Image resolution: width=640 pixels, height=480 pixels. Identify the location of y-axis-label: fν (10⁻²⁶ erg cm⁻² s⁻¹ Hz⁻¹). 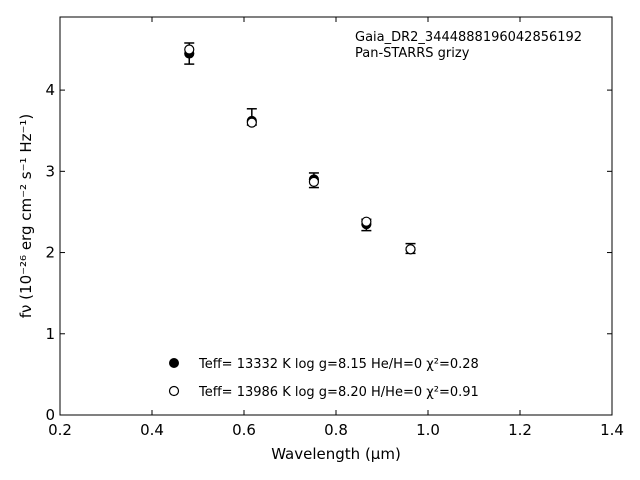
(26, 216).